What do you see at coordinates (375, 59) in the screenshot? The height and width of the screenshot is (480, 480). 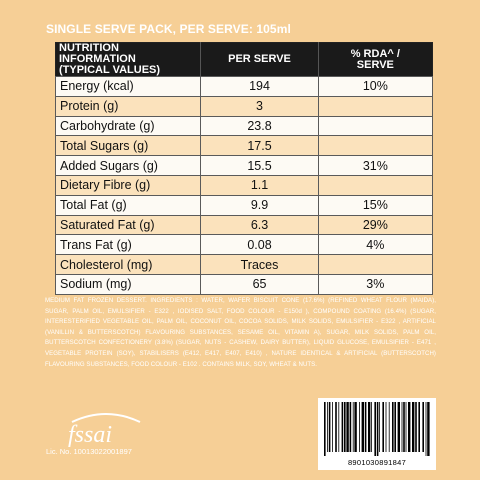 I see `column-header: % RDA^ / SERVE` at bounding box center [375, 59].